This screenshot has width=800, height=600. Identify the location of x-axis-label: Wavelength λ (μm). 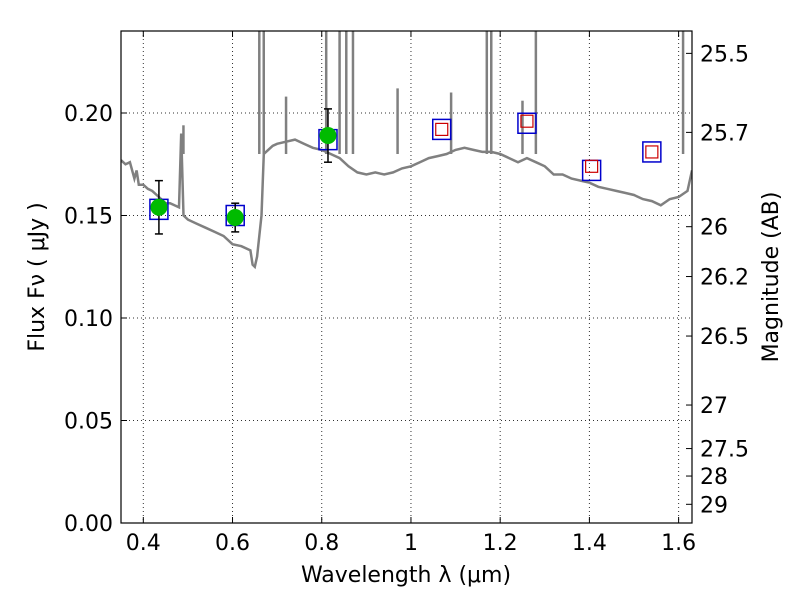
(406, 575).